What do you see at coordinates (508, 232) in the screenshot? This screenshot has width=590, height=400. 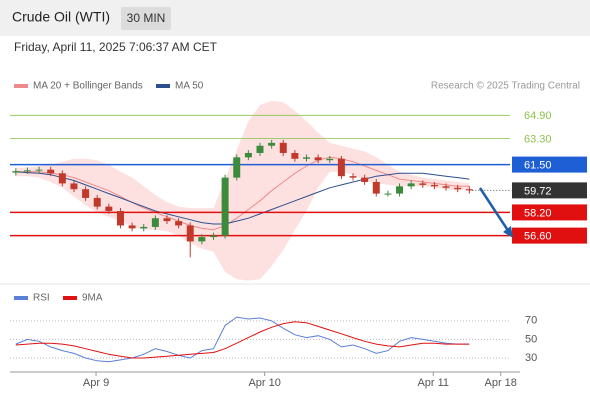 I see `arrow-head` at bounding box center [508, 232].